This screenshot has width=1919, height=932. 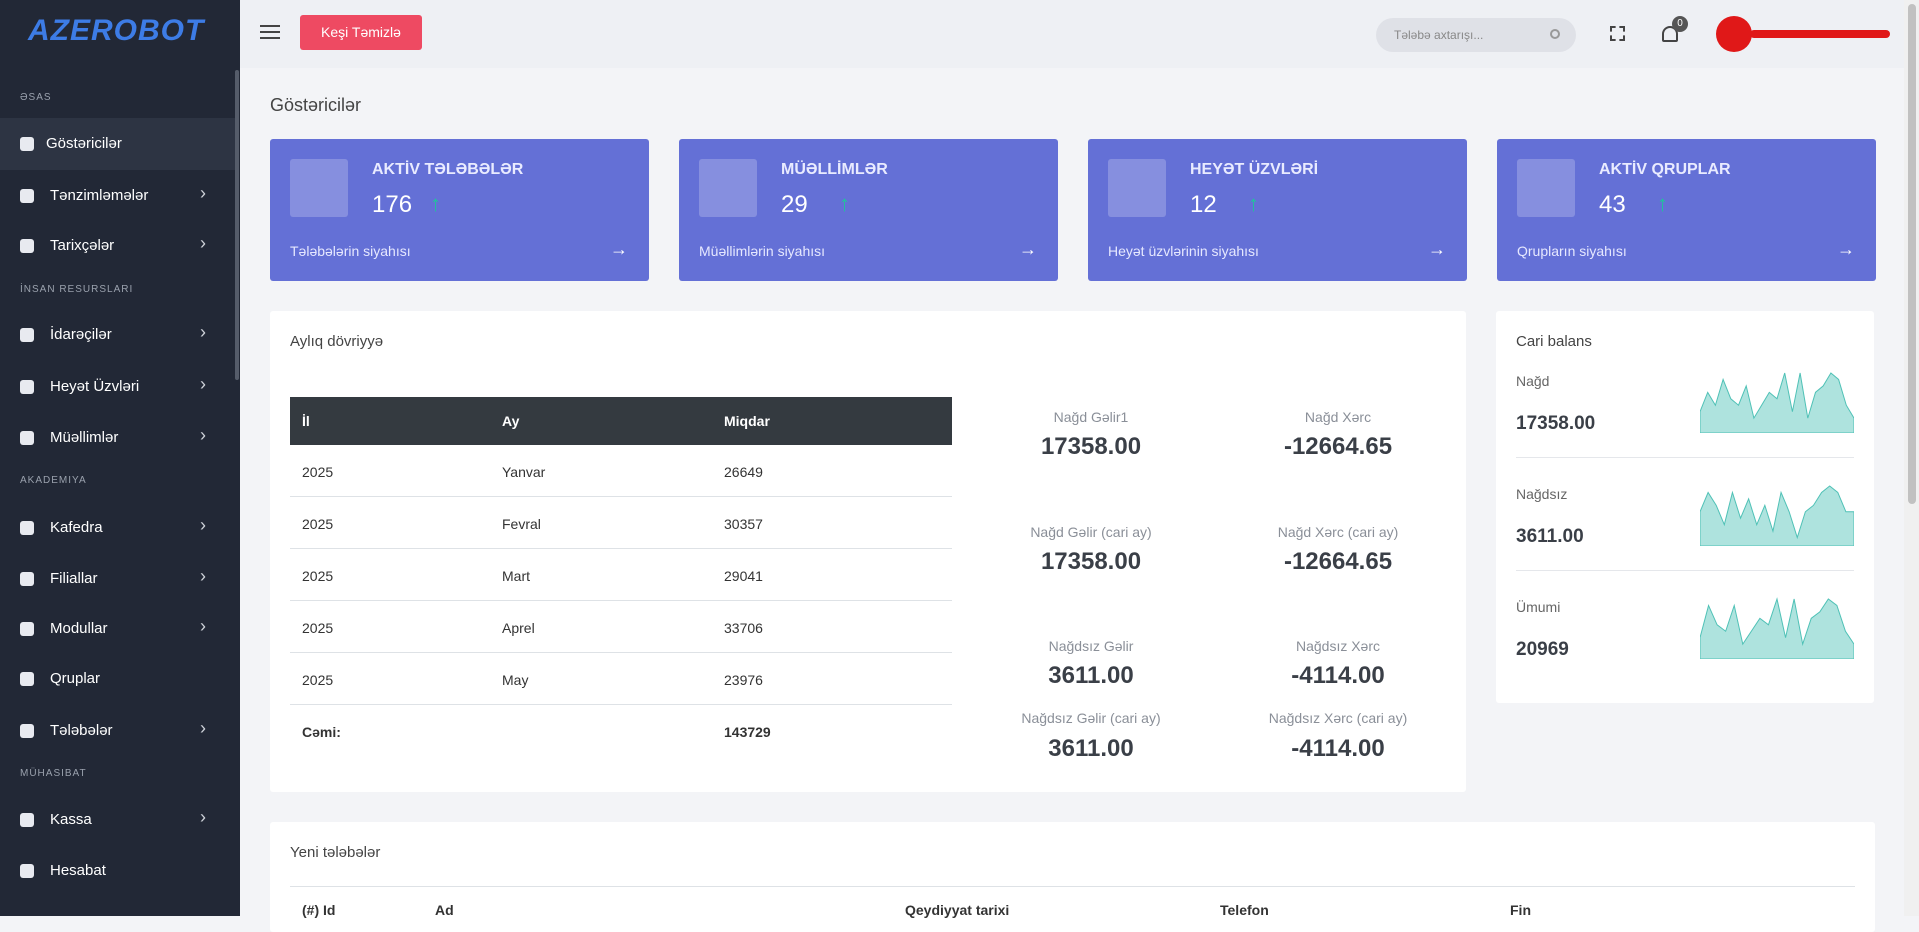 I want to click on nav-item: Qruplar, so click(x=118, y=679).